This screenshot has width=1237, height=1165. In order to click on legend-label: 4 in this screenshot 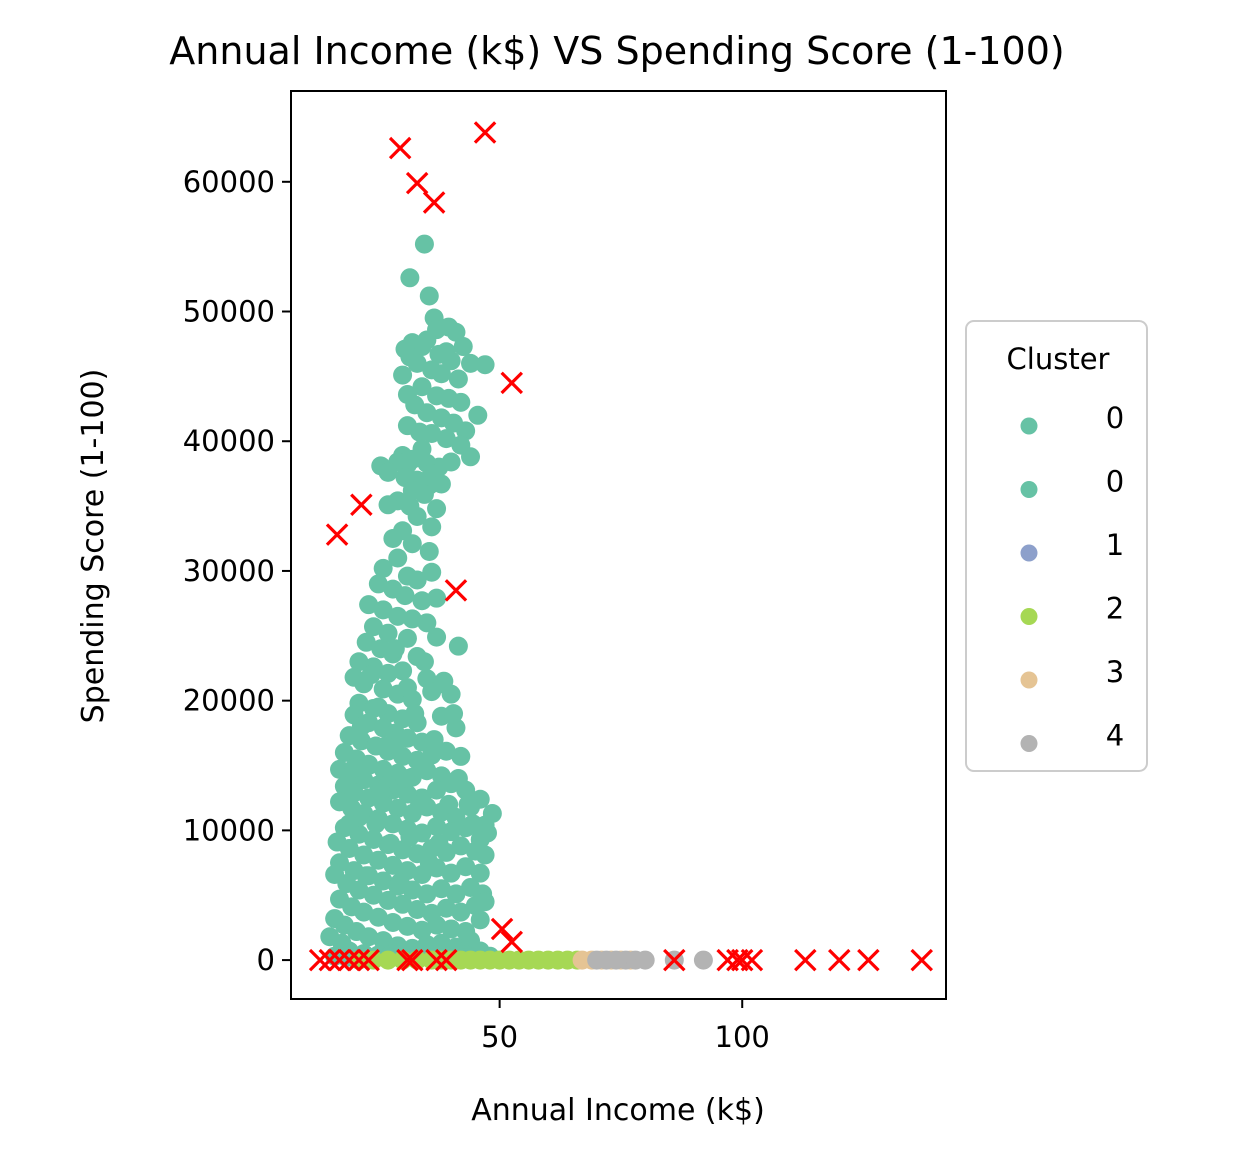, I will do `click(1115, 736)`.